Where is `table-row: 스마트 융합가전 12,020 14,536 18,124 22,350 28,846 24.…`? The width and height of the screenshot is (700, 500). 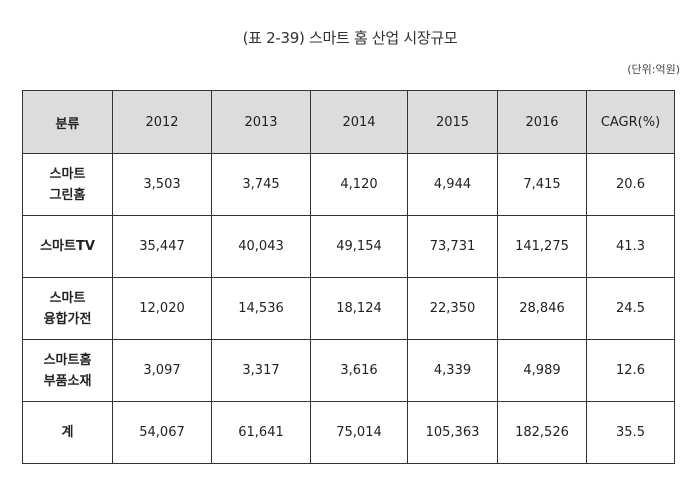
table-row: 스마트 융합가전 12,020 14,536 18,124 22,350 28,846 24.… is located at coordinates (348, 308).